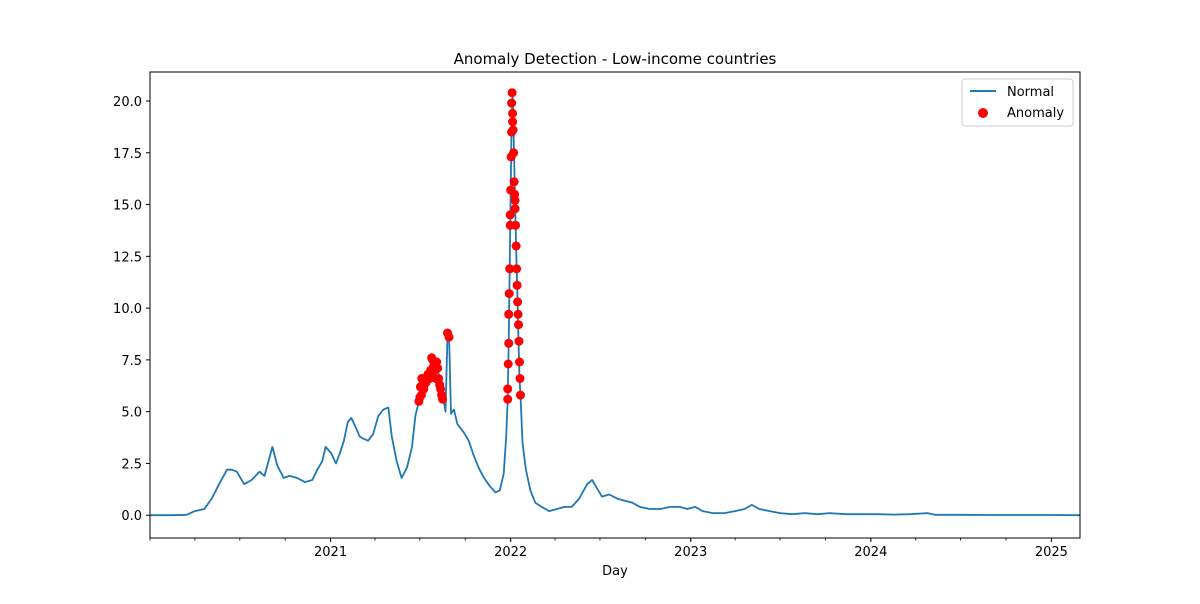  I want to click on x-tick-label: 2024, so click(870, 552).